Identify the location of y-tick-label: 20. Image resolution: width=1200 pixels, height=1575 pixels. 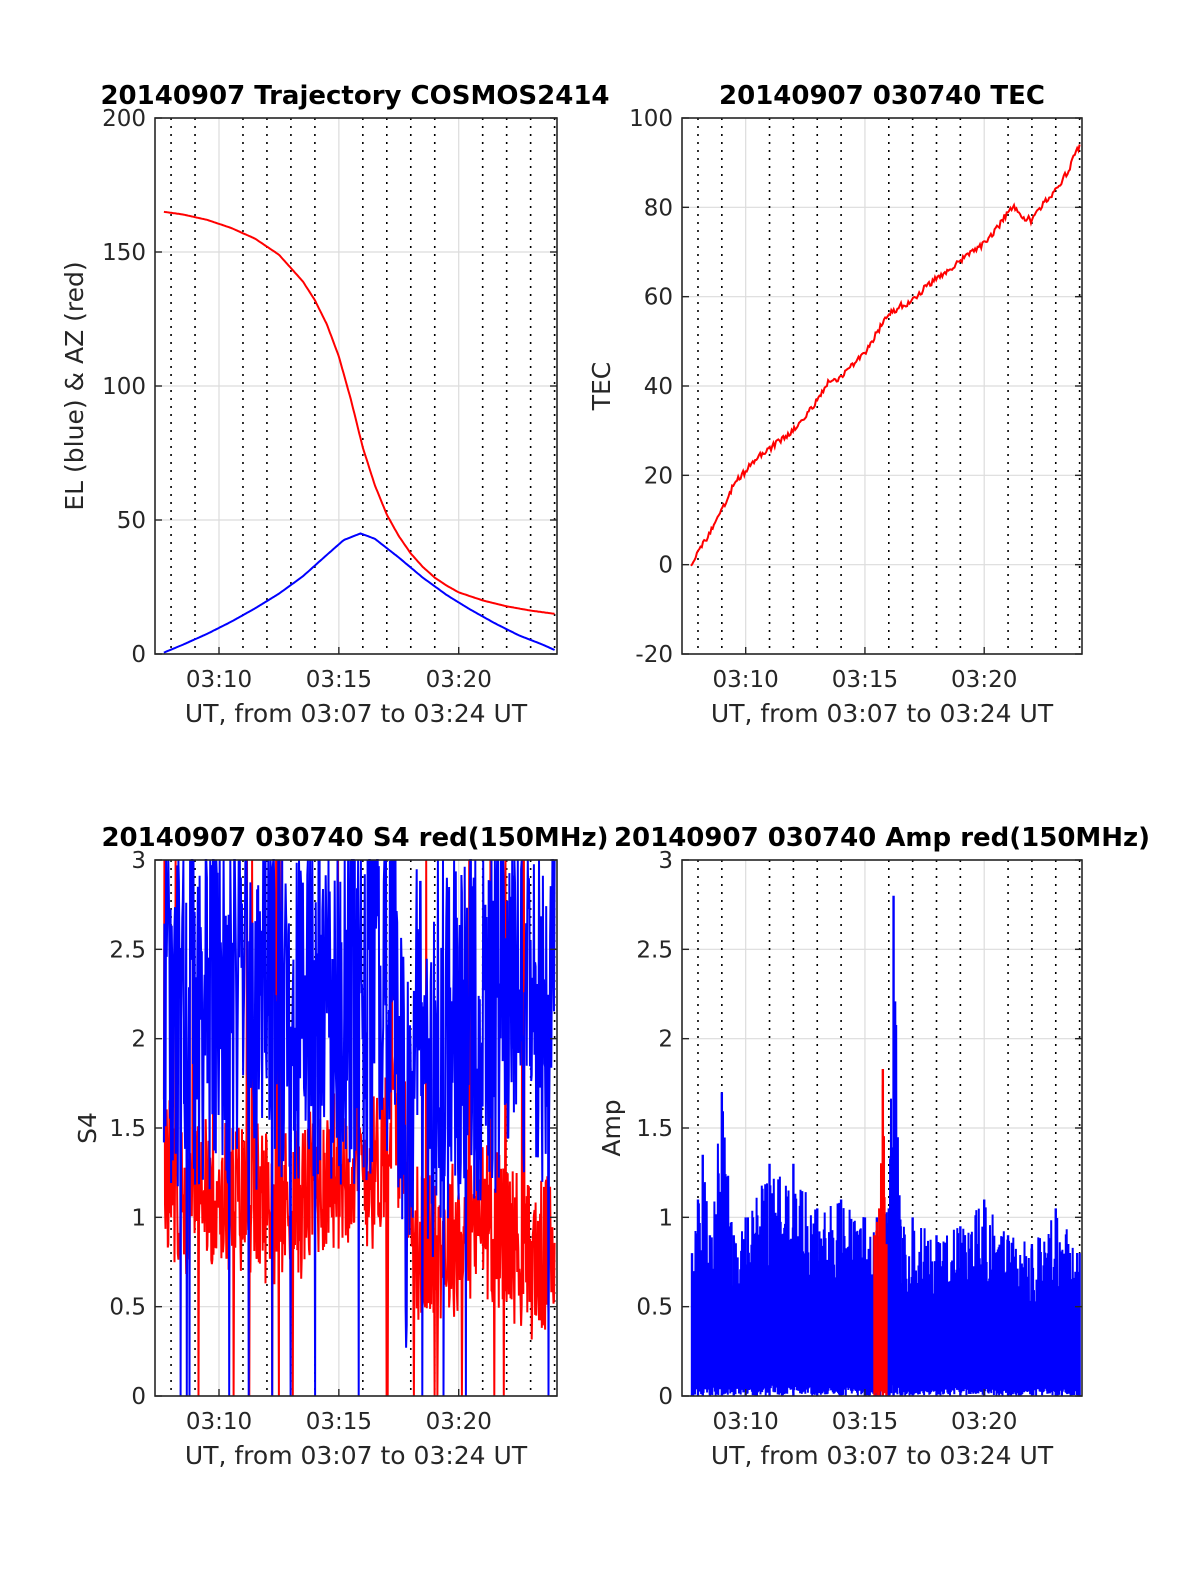
(658, 476).